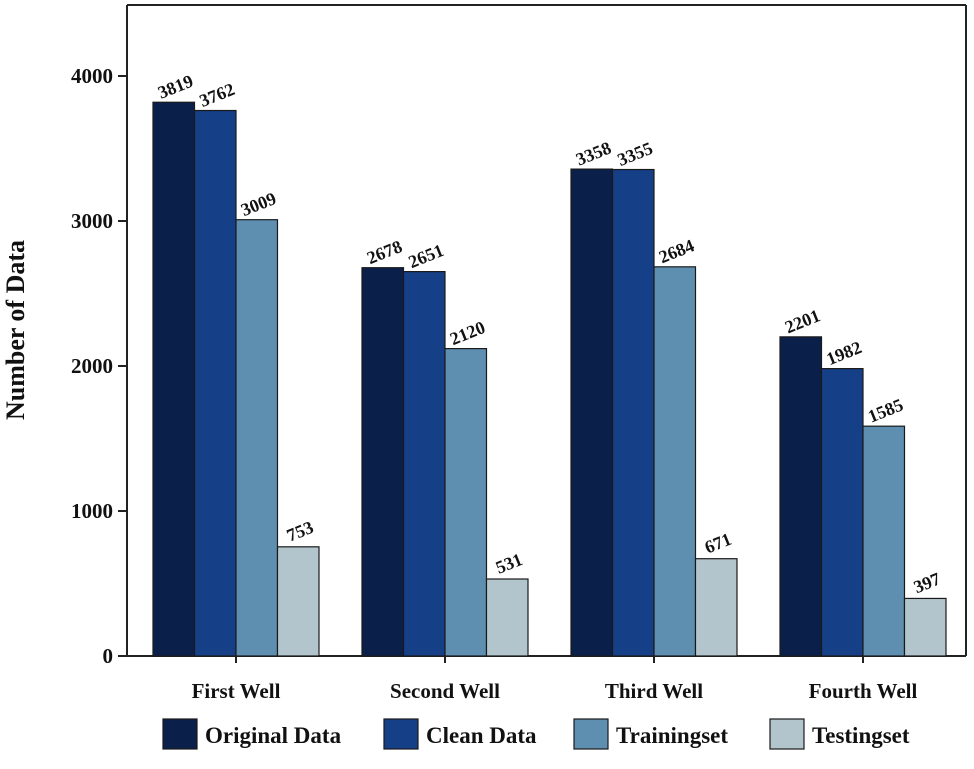 The height and width of the screenshot is (769, 974). Describe the element at coordinates (258, 204) in the screenshot. I see `data-label: 3009` at that location.